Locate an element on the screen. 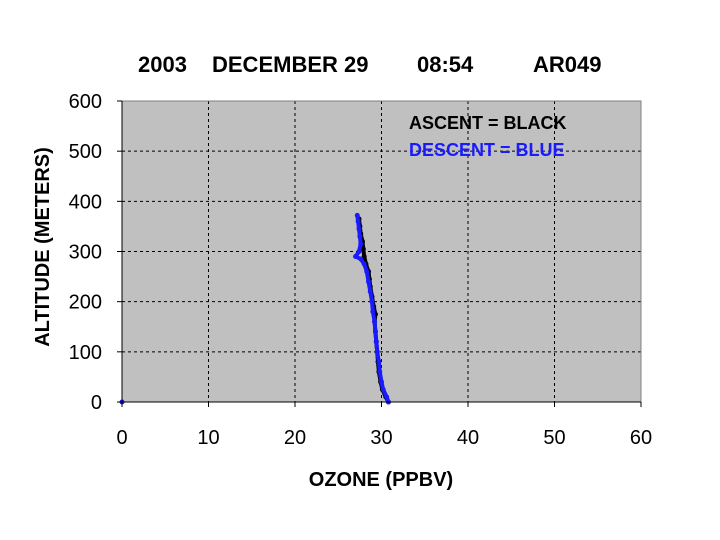  y-tick-label: 500 is located at coordinates (85, 152).